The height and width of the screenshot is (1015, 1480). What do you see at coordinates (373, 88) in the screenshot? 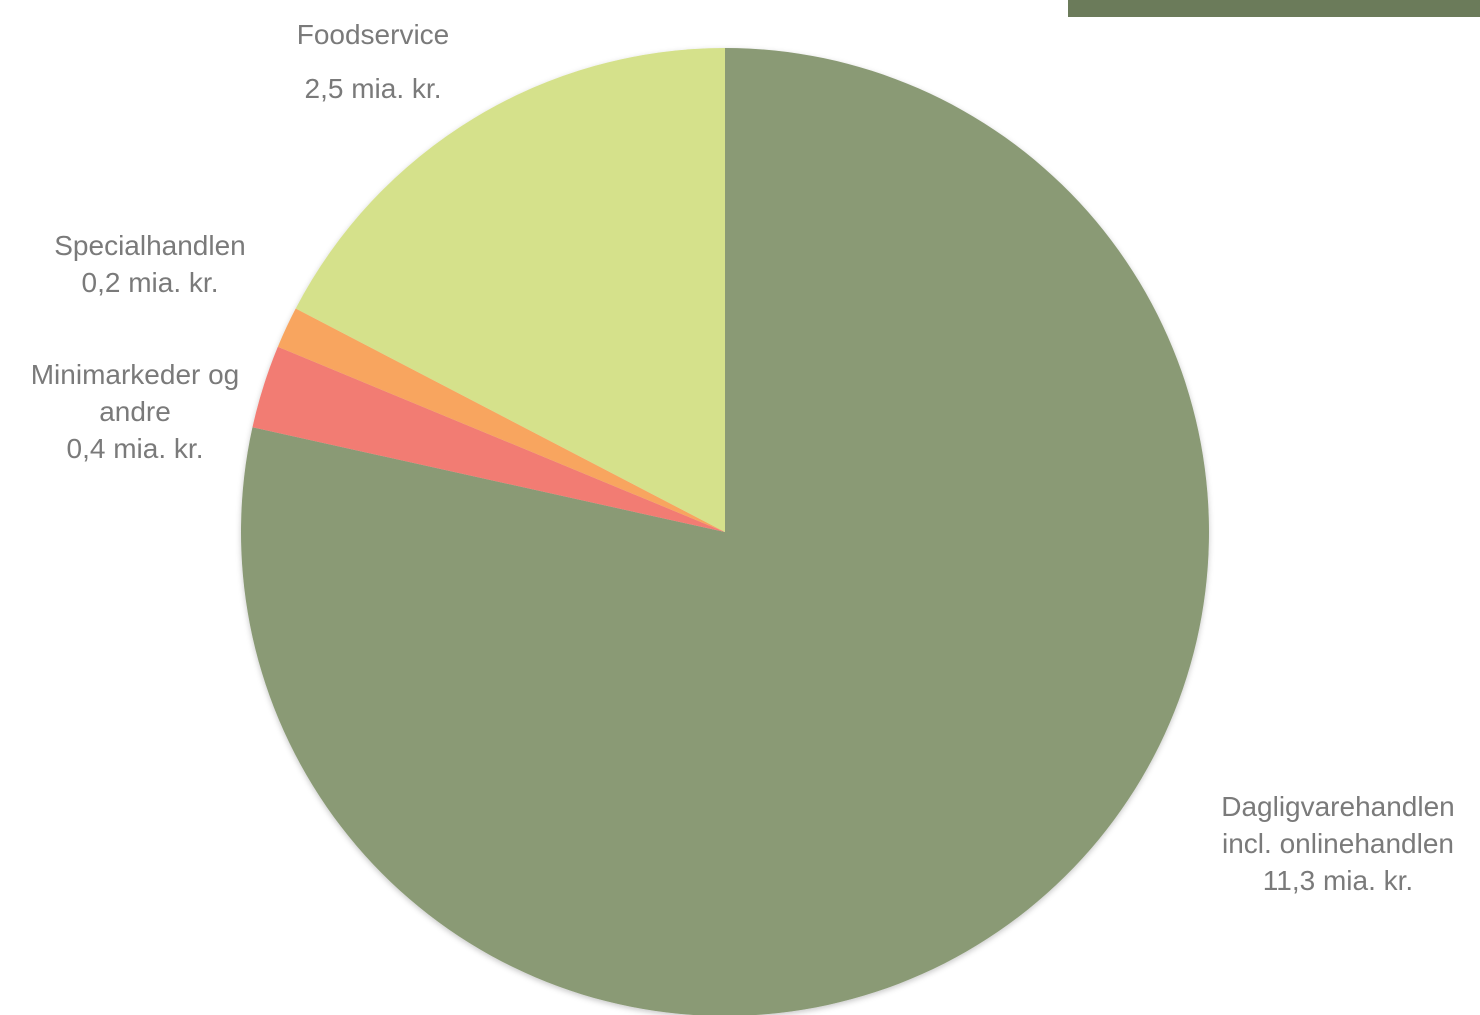
I see `slice-value: 2,5 mia. kr.` at bounding box center [373, 88].